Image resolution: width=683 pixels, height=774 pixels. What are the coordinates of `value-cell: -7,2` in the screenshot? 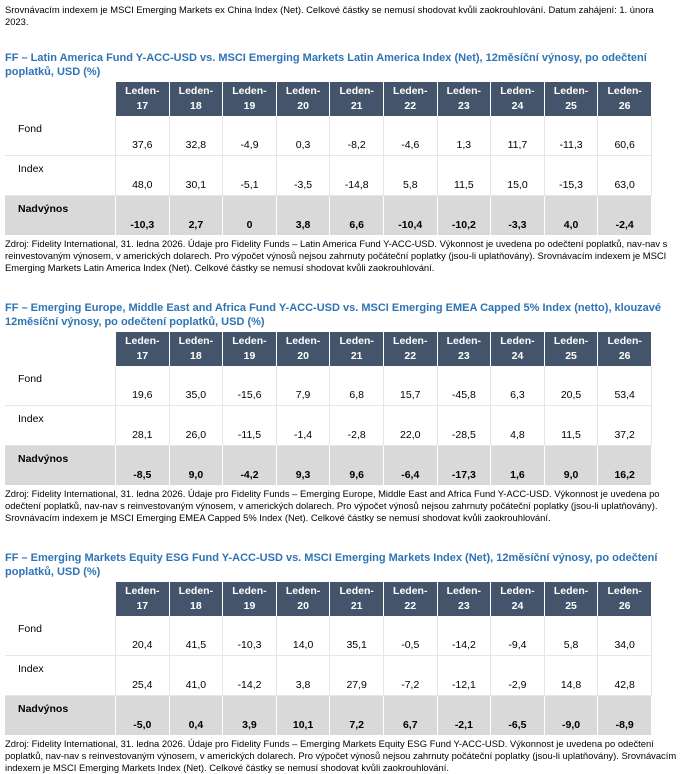 It's located at (410, 675).